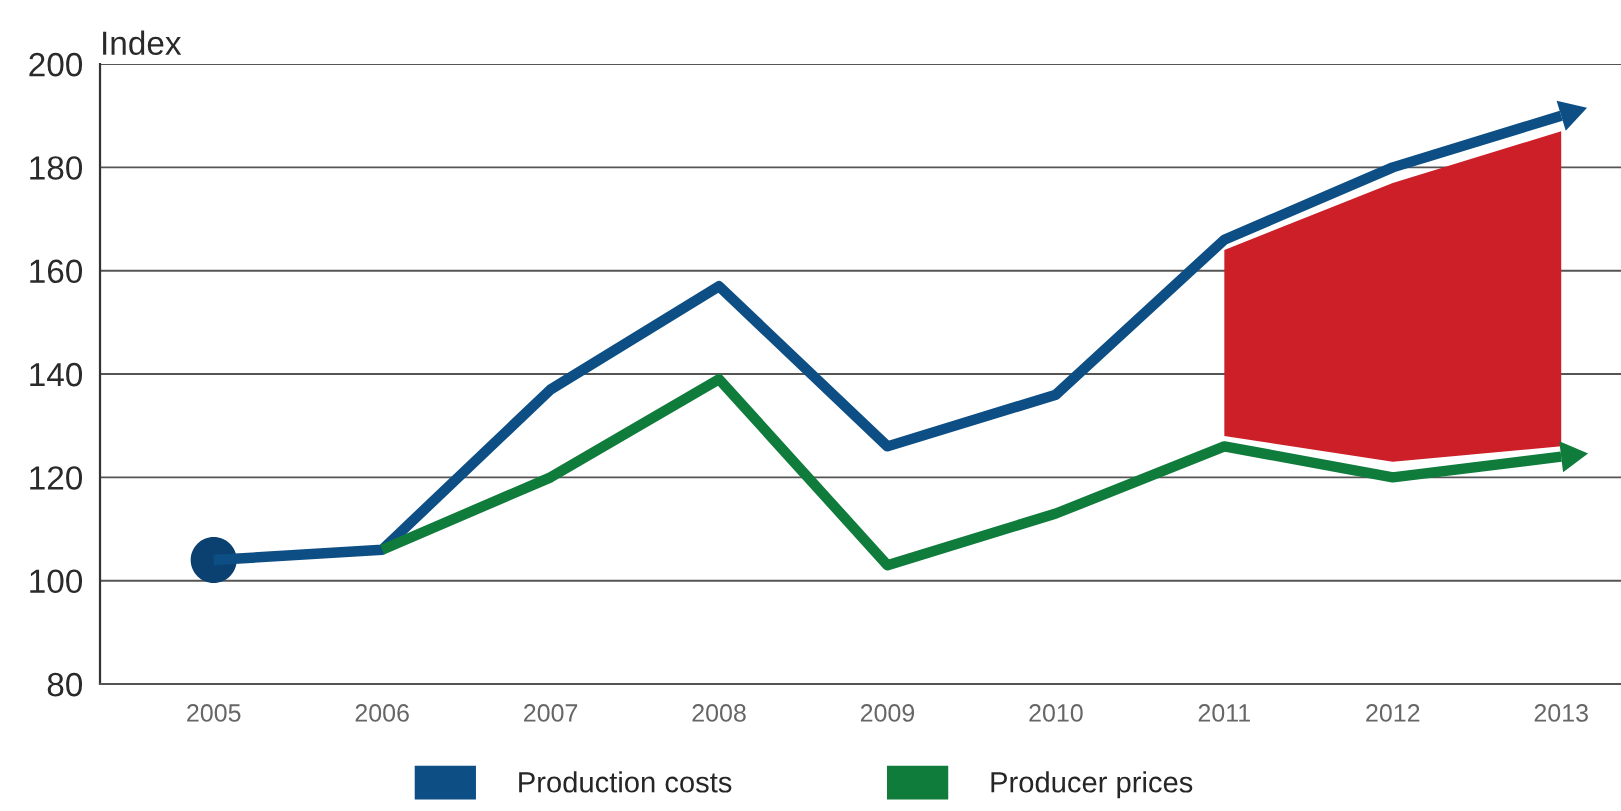  Describe the element at coordinates (1561, 713) in the screenshot. I see `x-tick-label: 2013` at that location.